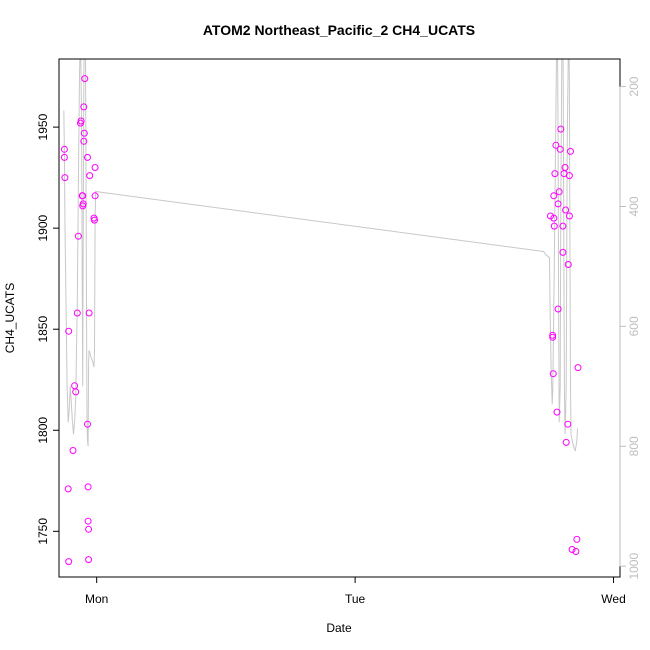 The width and height of the screenshot is (650, 650). Describe the element at coordinates (634, 326) in the screenshot. I see `right-tick-label: 600` at that location.